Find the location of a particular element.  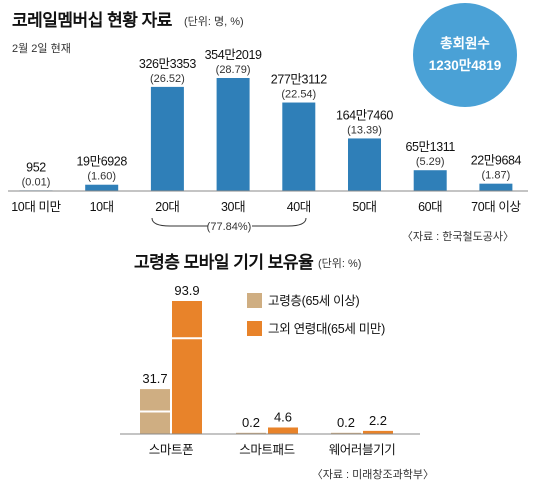

chart1-source: 〈자료 : 한국철도공사〉 is located at coordinates (458, 236).